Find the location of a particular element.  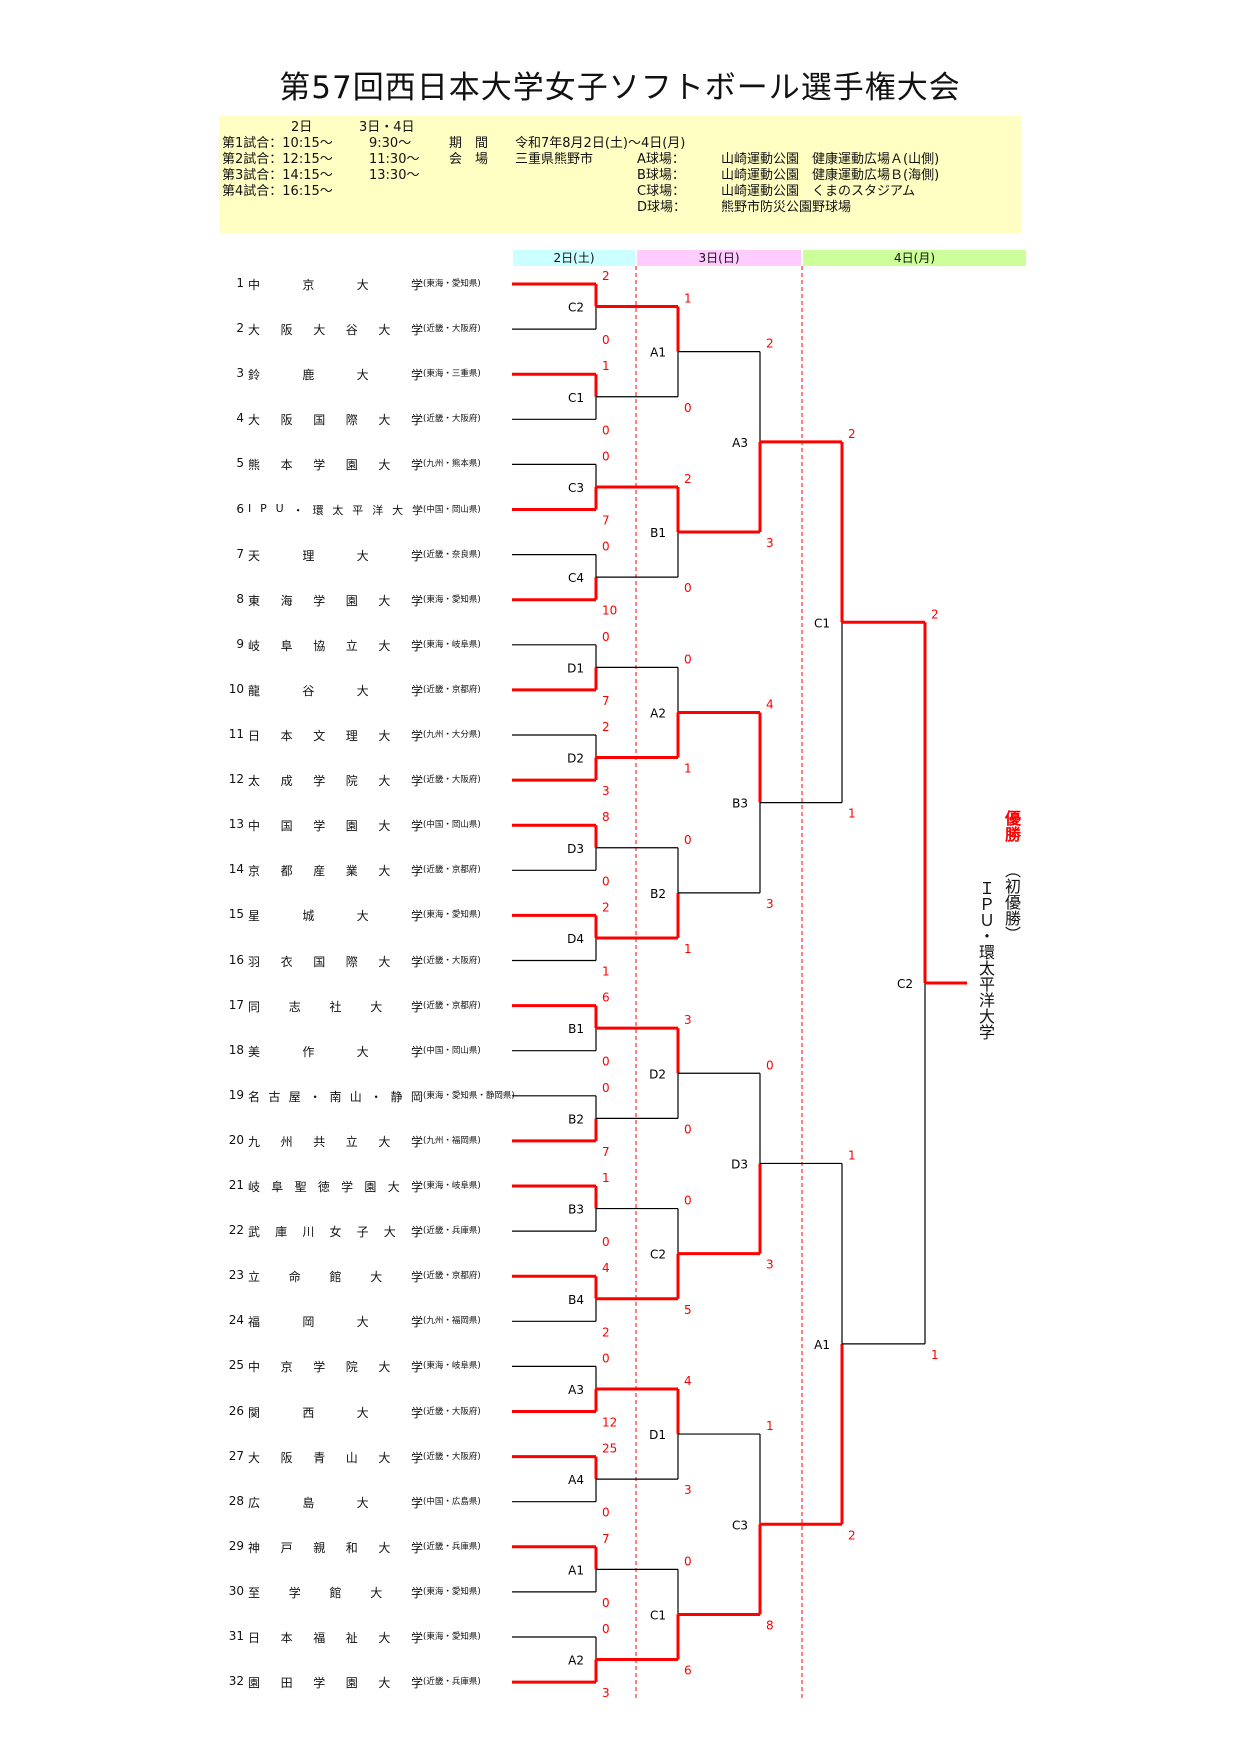

team-number: 12 is located at coordinates (236, 779).